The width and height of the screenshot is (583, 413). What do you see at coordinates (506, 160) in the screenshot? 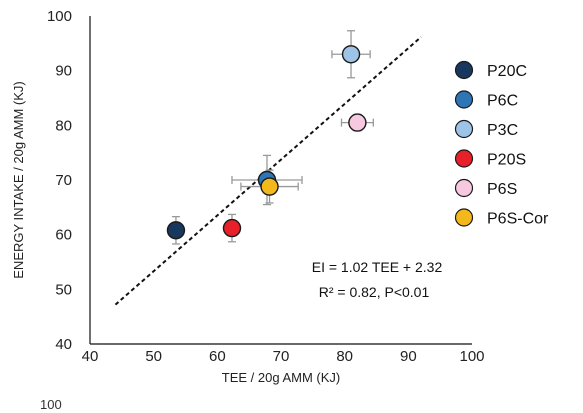
I see `legend-label: P20S` at bounding box center [506, 160].